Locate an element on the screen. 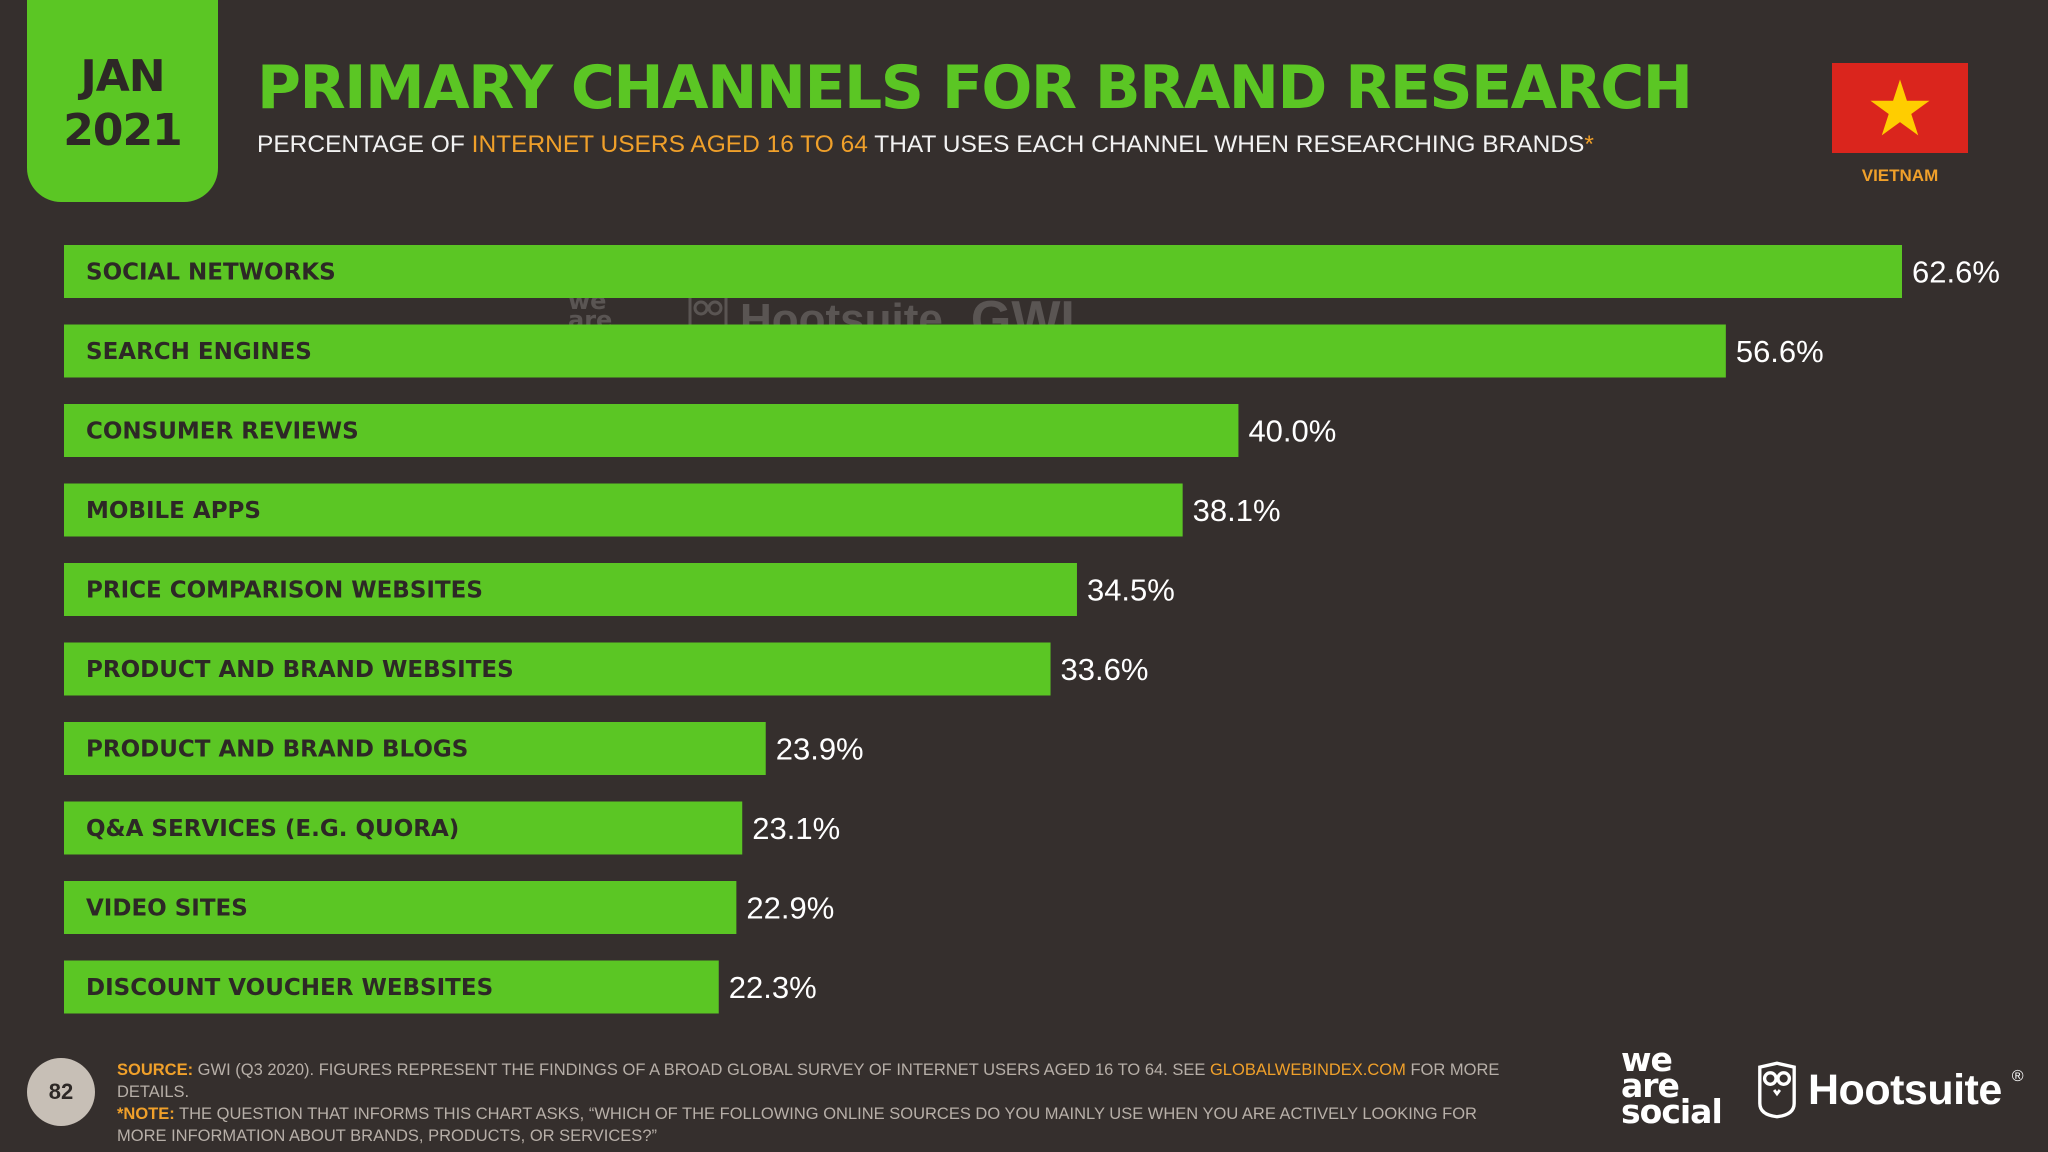  hootsuite-logo: Hootsuite ® is located at coordinates (1890, 1090).